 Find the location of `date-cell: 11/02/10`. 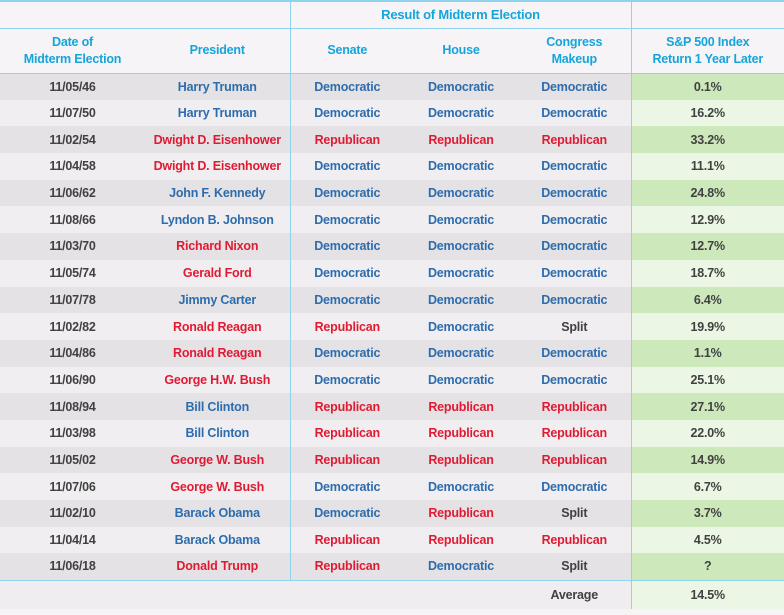

date-cell: 11/02/10 is located at coordinates (72, 513).